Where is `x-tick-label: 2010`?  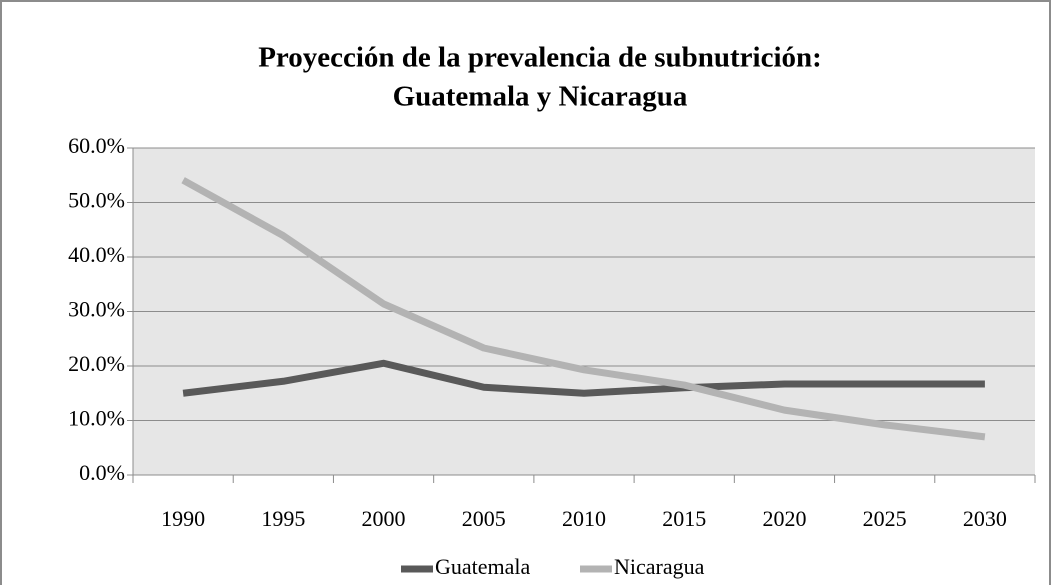 x-tick-label: 2010 is located at coordinates (584, 518).